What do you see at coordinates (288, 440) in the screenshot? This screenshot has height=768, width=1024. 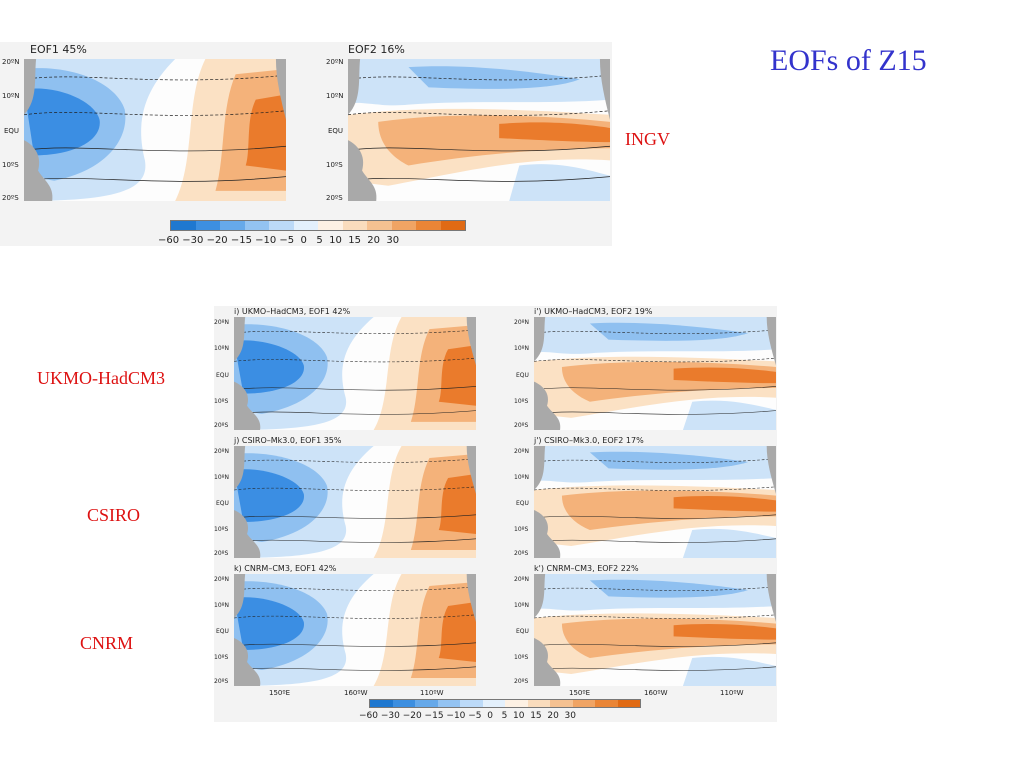 I see `panel-title: j) CSIRO–Mk3.0, EOF1 35%` at bounding box center [288, 440].